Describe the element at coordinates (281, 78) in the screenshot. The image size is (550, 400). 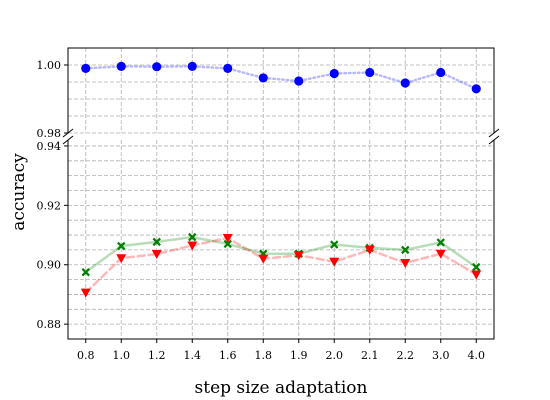
I see `top-series-0-line` at that location.